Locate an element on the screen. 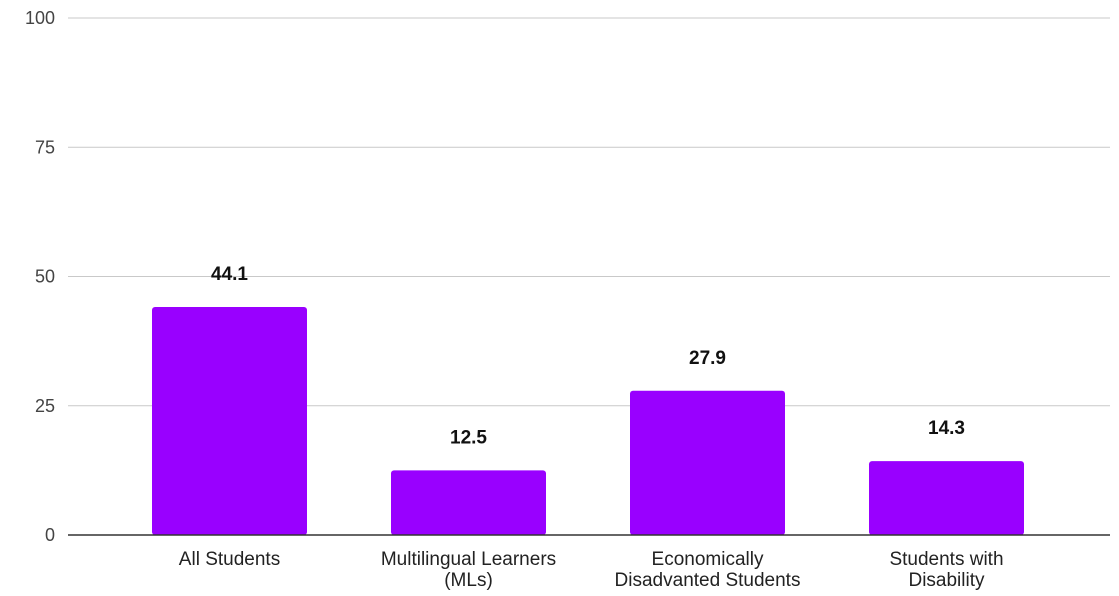 This screenshot has width=1119, height=596. x-tick-label: All Students is located at coordinates (229, 559).